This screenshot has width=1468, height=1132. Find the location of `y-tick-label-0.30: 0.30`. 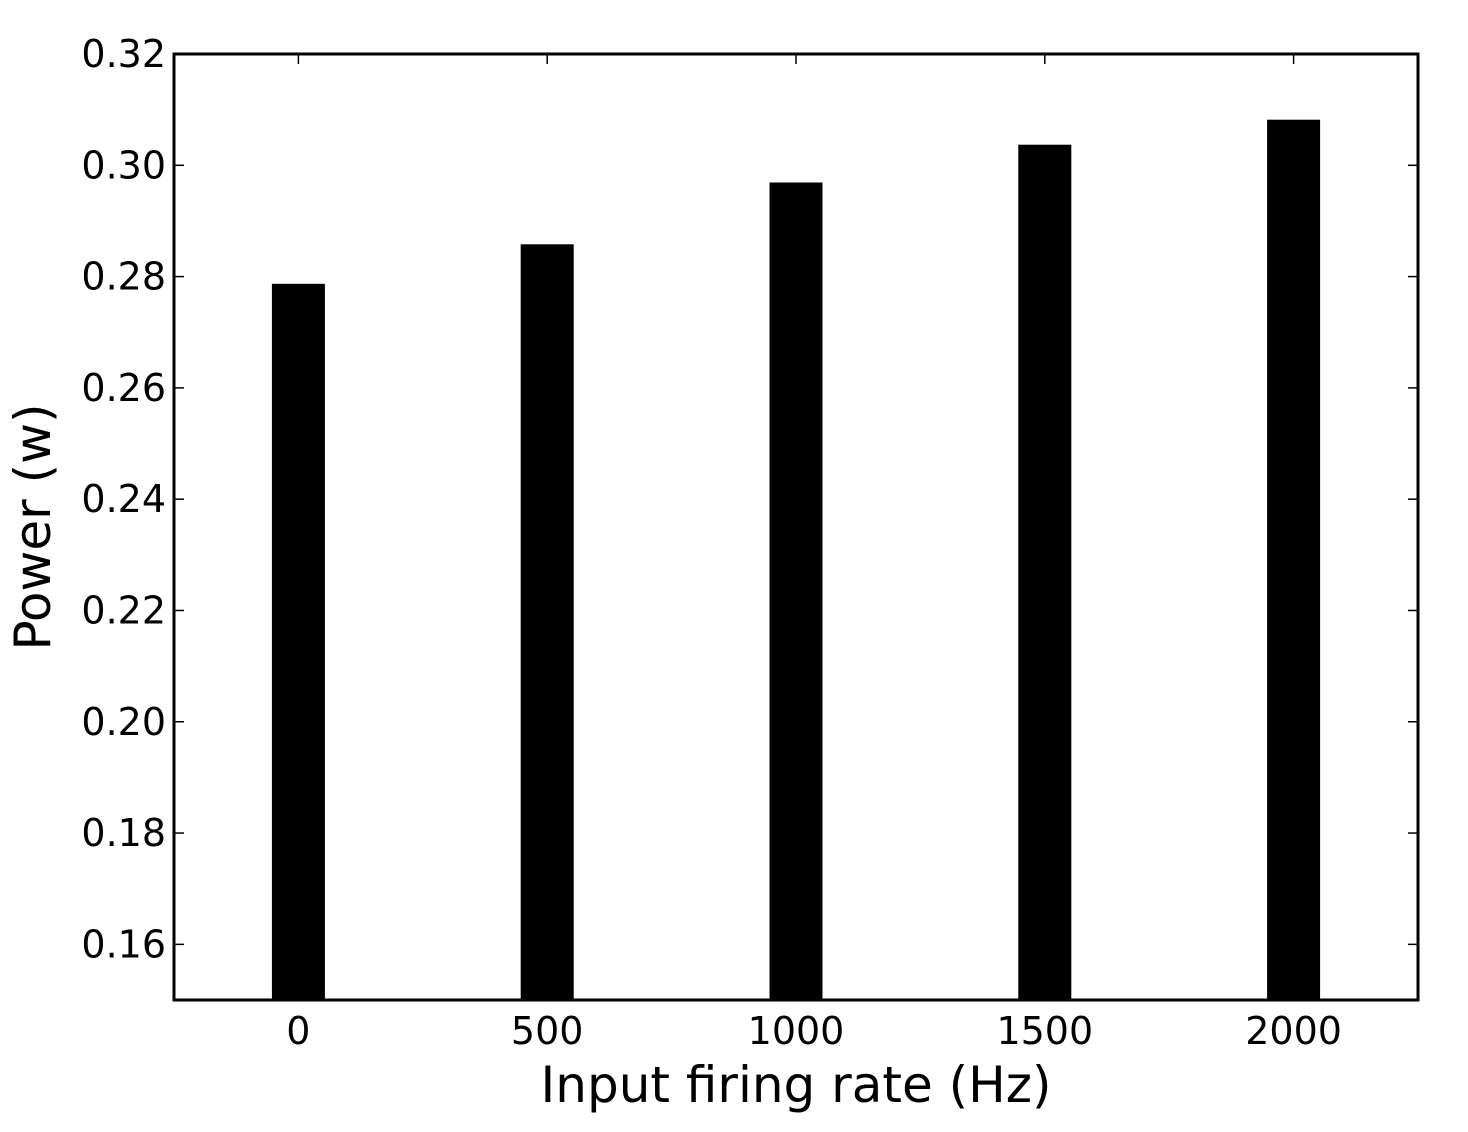

y-tick-label-0.30: 0.30 is located at coordinates (123, 165).